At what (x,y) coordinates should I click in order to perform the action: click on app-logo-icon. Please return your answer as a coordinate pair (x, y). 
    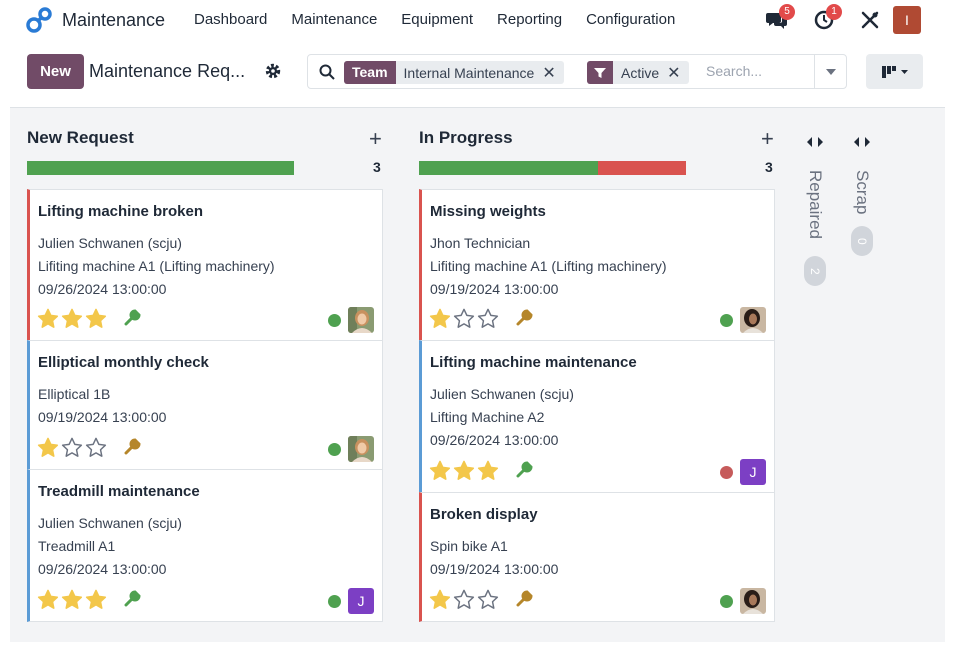
    Looking at the image, I should click on (39, 20).